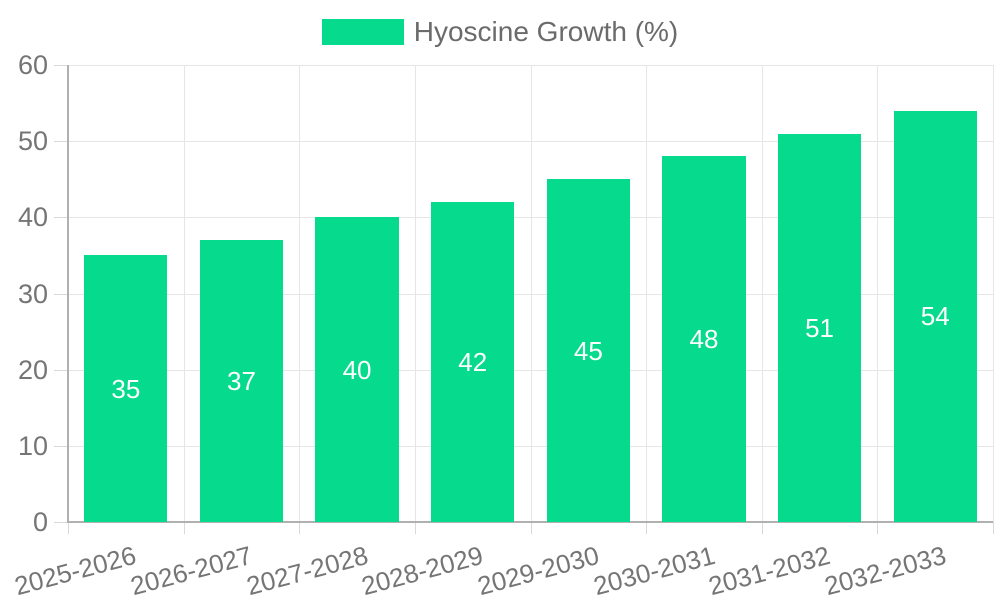 Image resolution: width=1000 pixels, height=600 pixels. I want to click on x-tick-label: 2029-2030, so click(538, 570).